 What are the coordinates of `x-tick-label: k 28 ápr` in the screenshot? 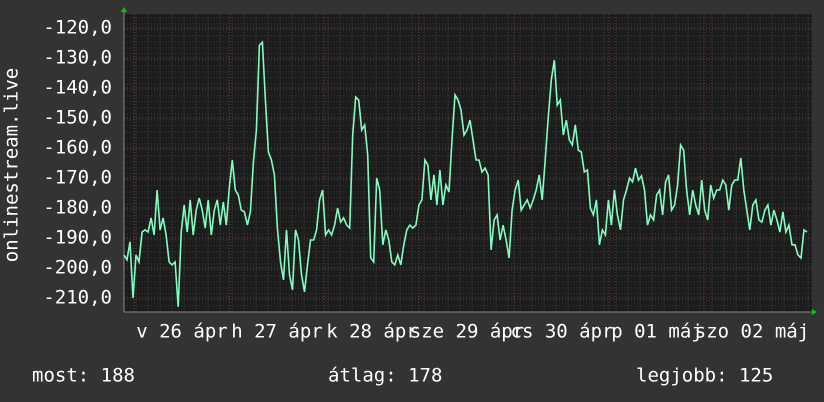 It's located at (372, 332).